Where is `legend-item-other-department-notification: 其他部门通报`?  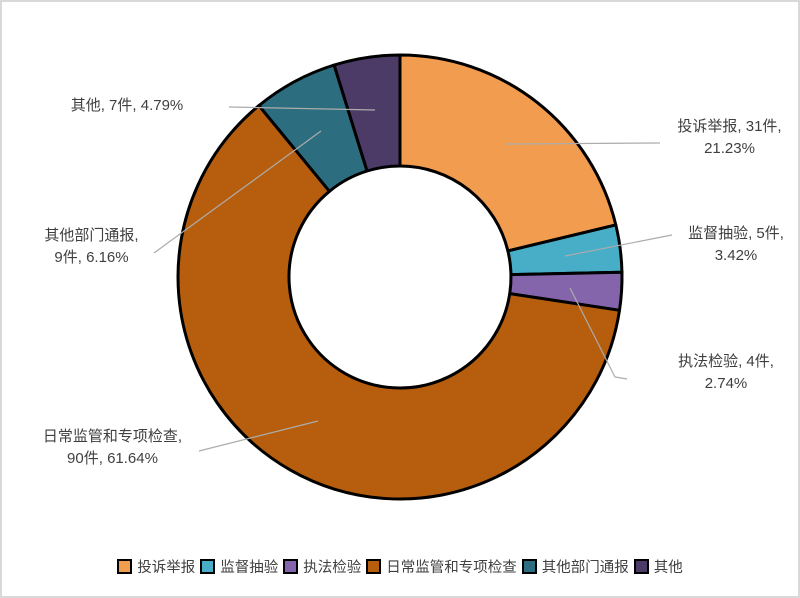 legend-item-other-department-notification: 其他部门通报 is located at coordinates (575, 566).